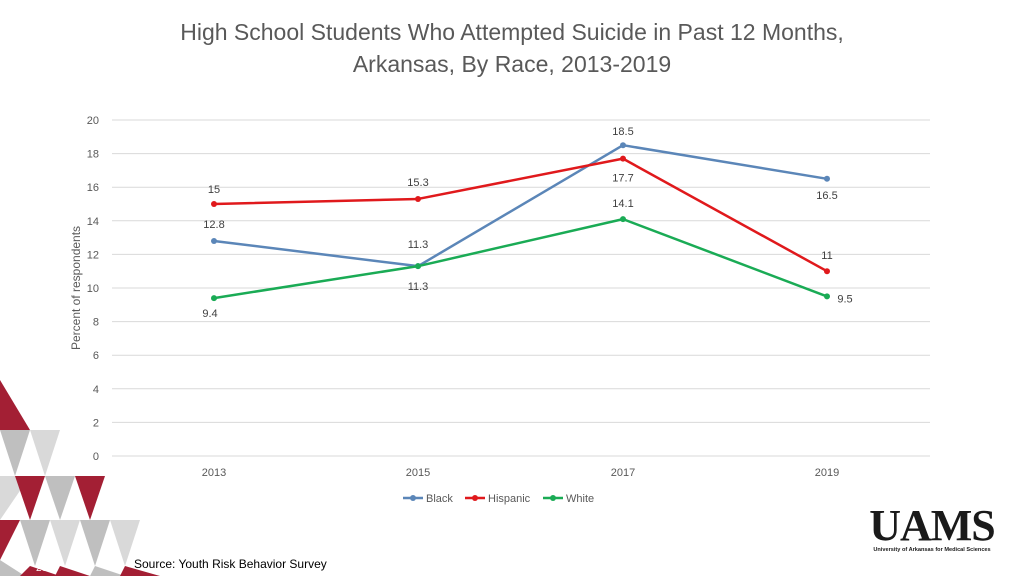 The width and height of the screenshot is (1024, 576). What do you see at coordinates (93, 222) in the screenshot?
I see `y-tick-label: 14` at bounding box center [93, 222].